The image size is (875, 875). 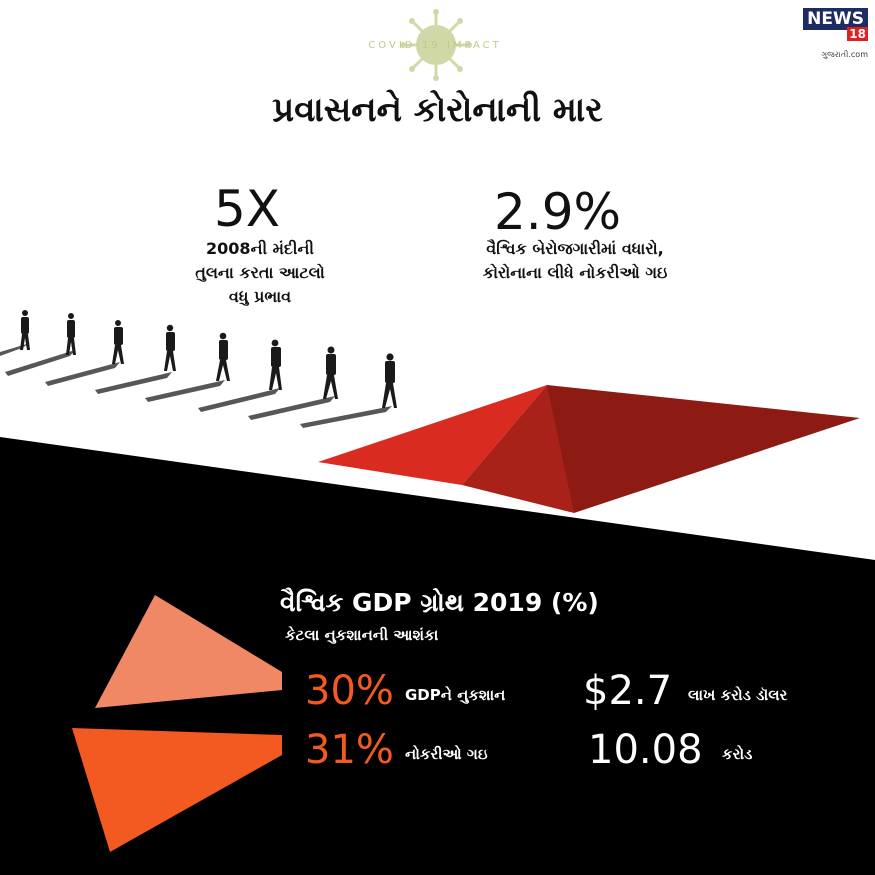 What do you see at coordinates (645, 750) in the screenshot?
I see `jobs-lost-amount: 10.08` at bounding box center [645, 750].